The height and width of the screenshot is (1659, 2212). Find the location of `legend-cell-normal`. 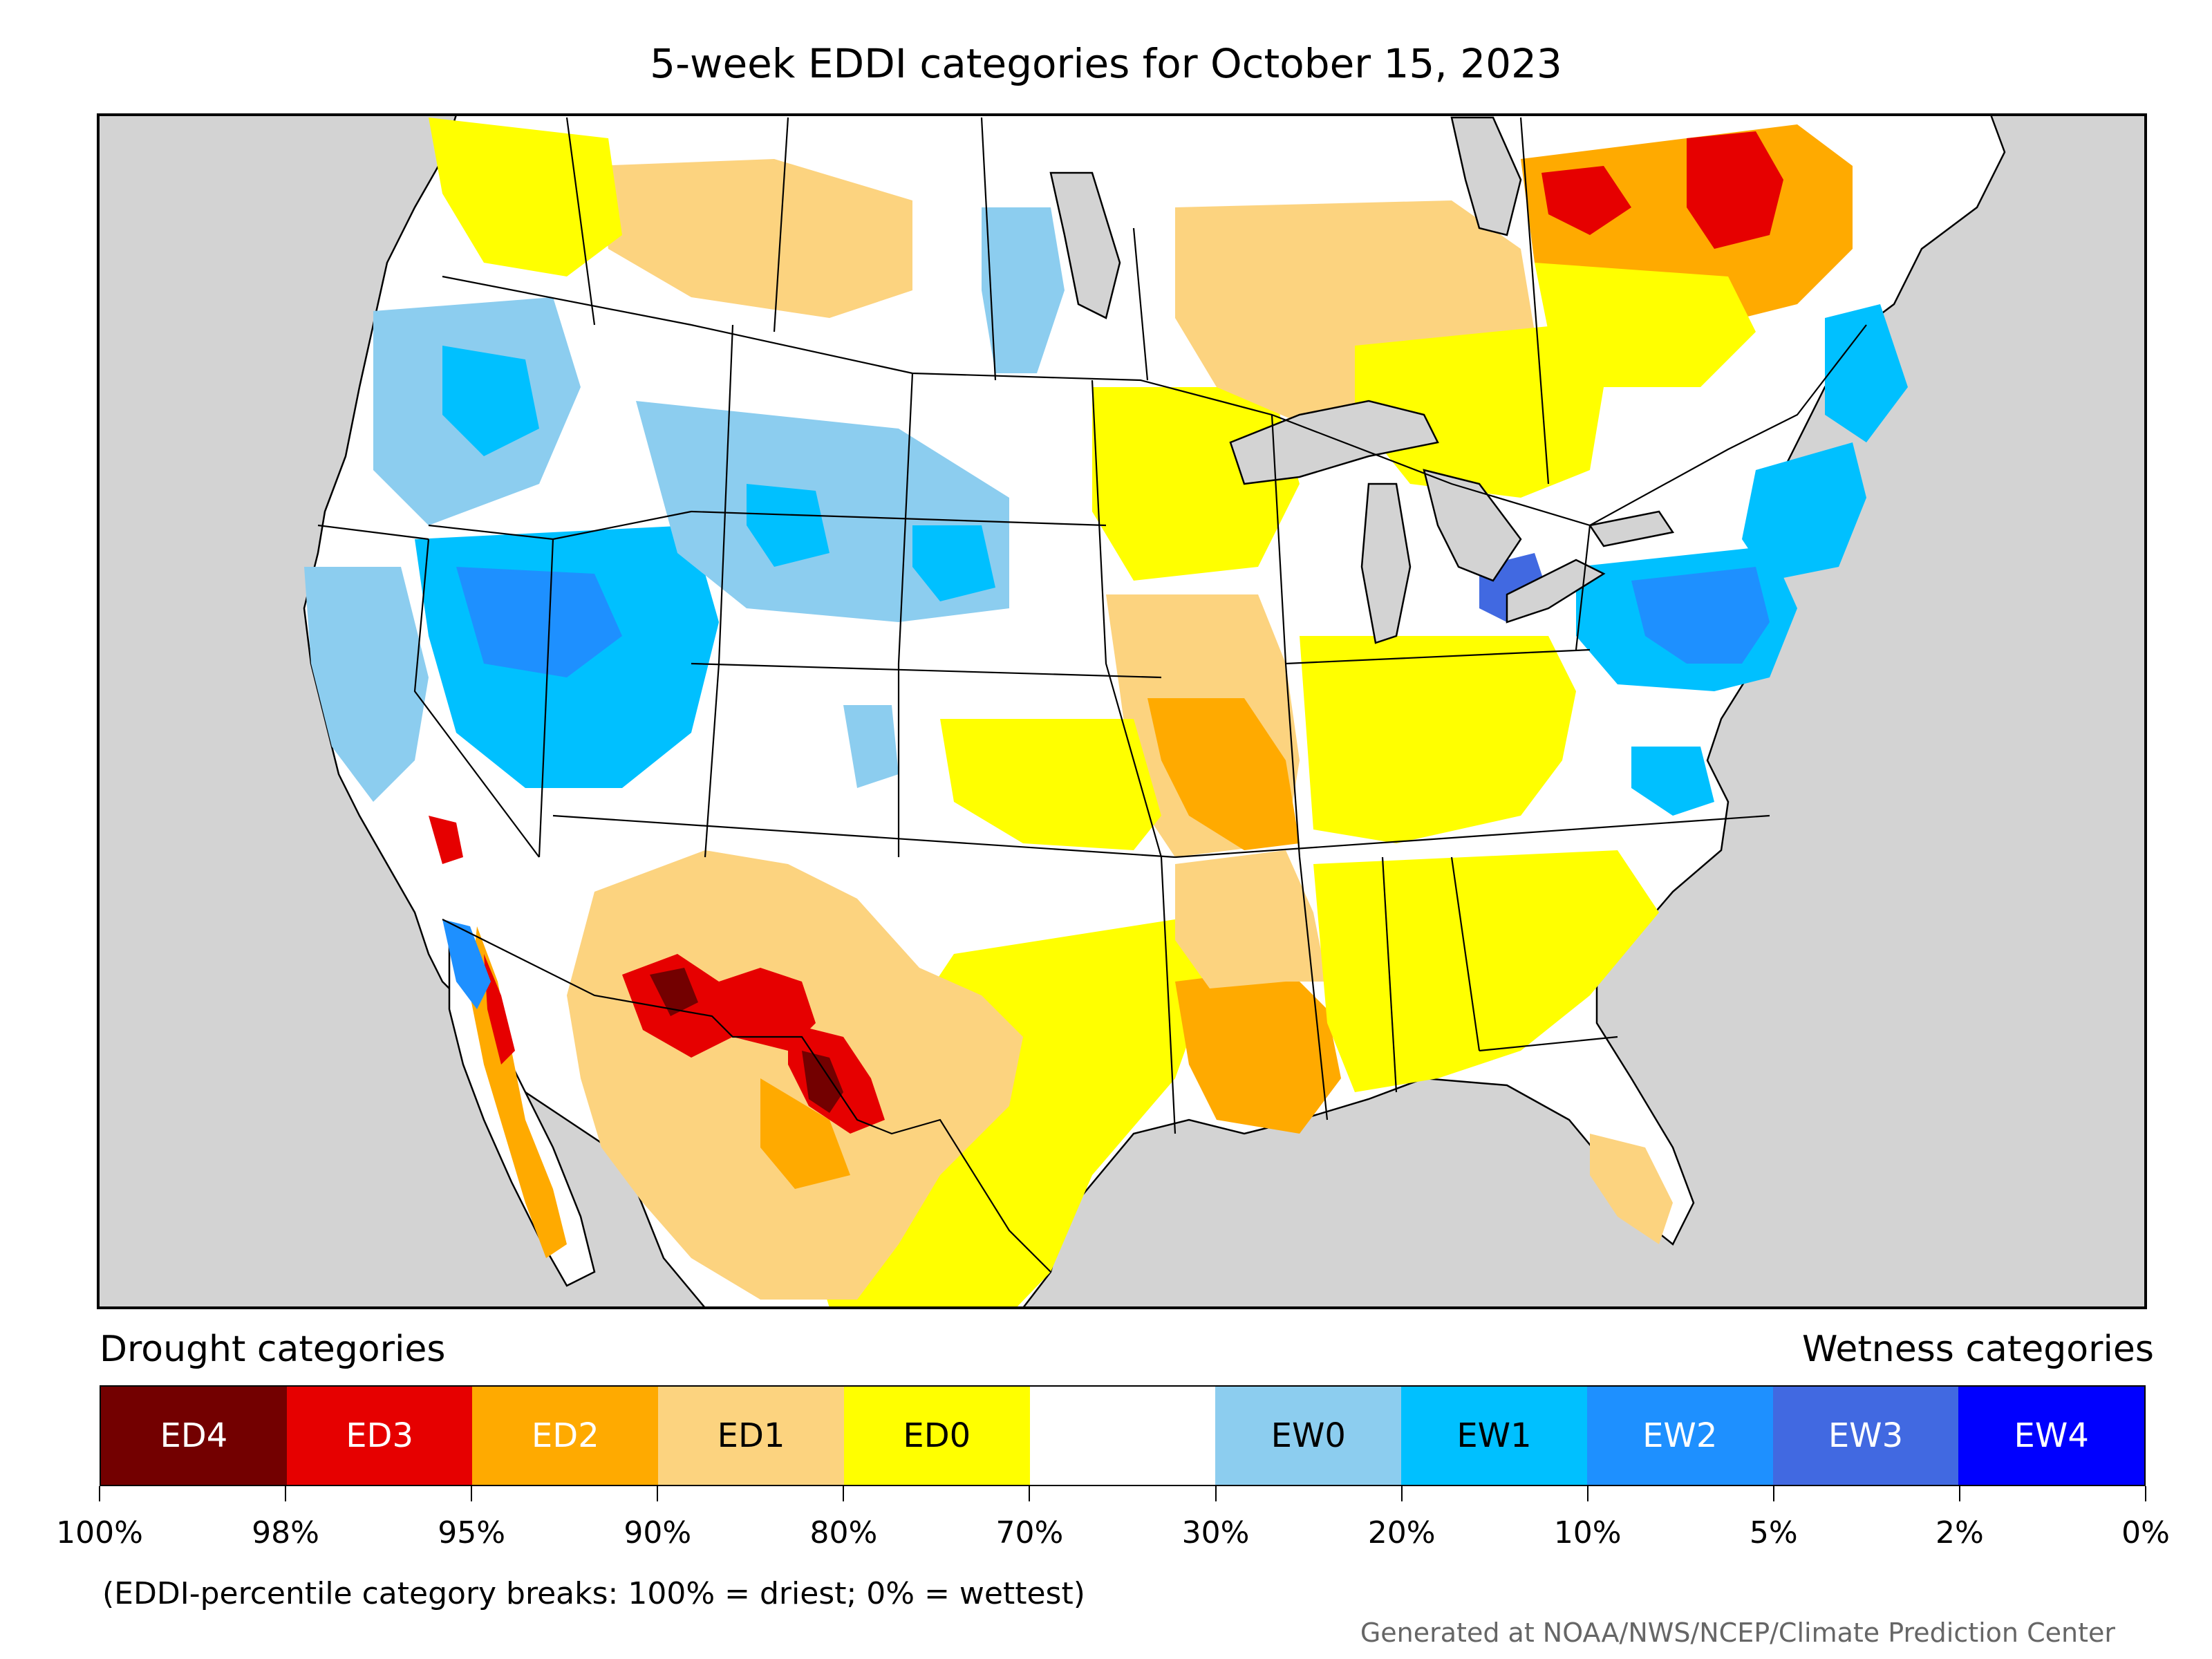

legend-cell-normal is located at coordinates (1122, 1436).